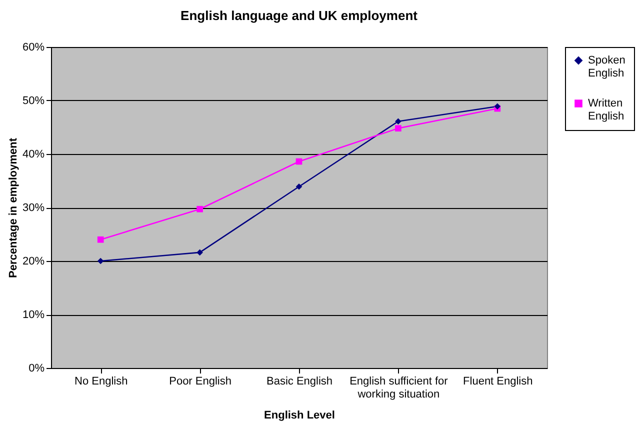 This screenshot has height=426, width=641. What do you see at coordinates (299, 416) in the screenshot?
I see `x-axis-title: English Level` at bounding box center [299, 416].